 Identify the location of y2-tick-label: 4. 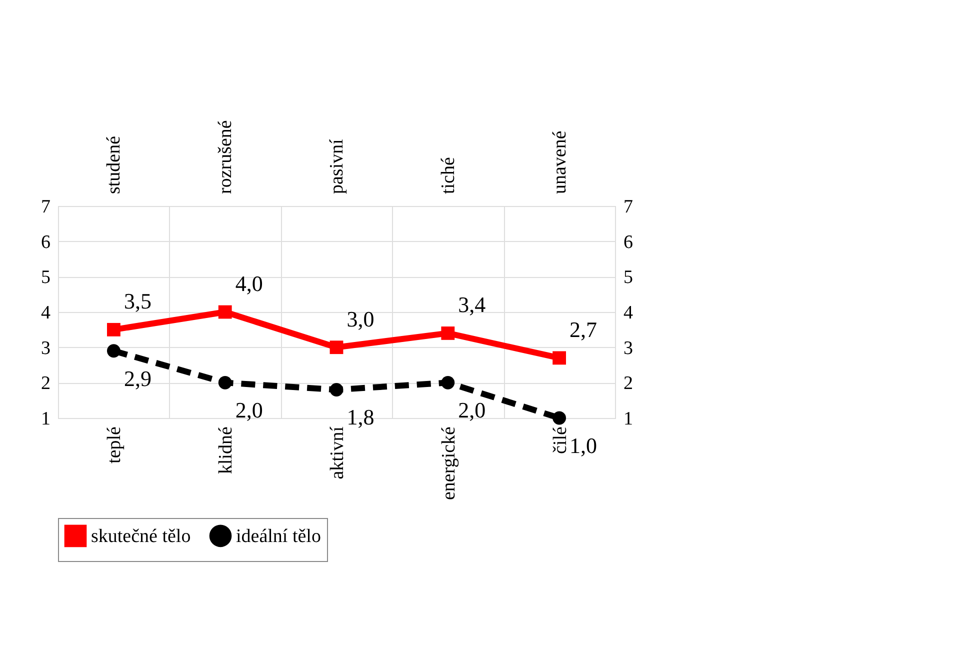
(629, 313).